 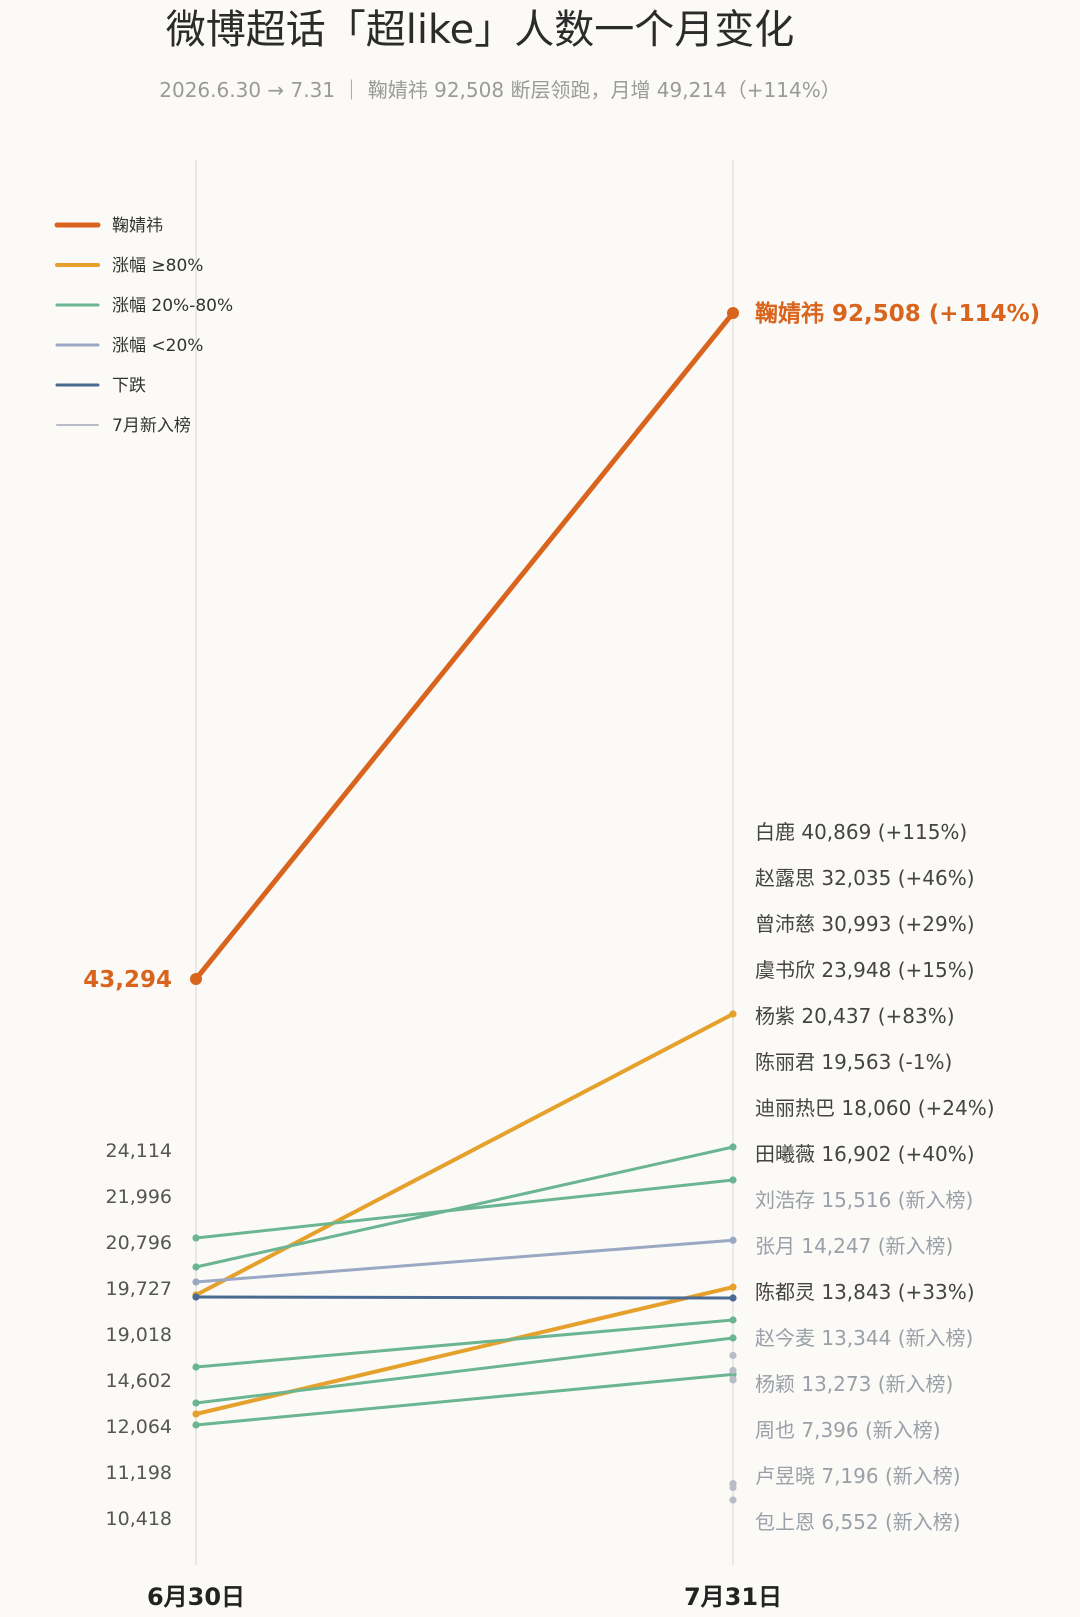 I want to click on right-label: 赵露思 32,035 (+46%), so click(x=865, y=878).